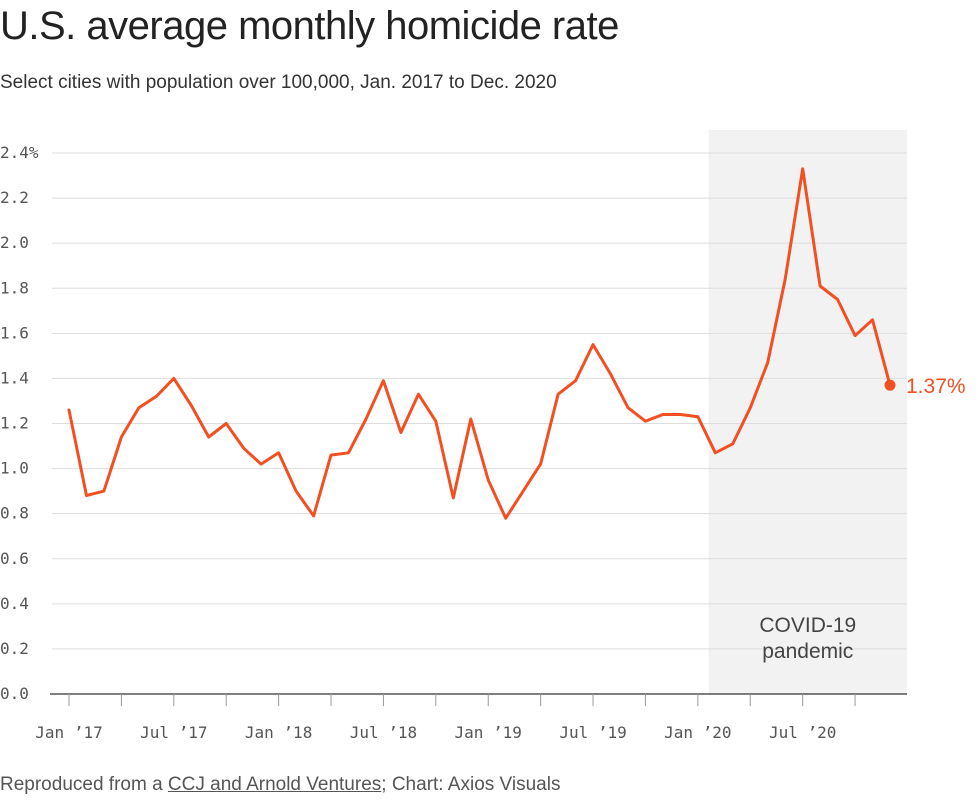  What do you see at coordinates (14, 423) in the screenshot?
I see `y-tick-label: 1.2` at bounding box center [14, 423].